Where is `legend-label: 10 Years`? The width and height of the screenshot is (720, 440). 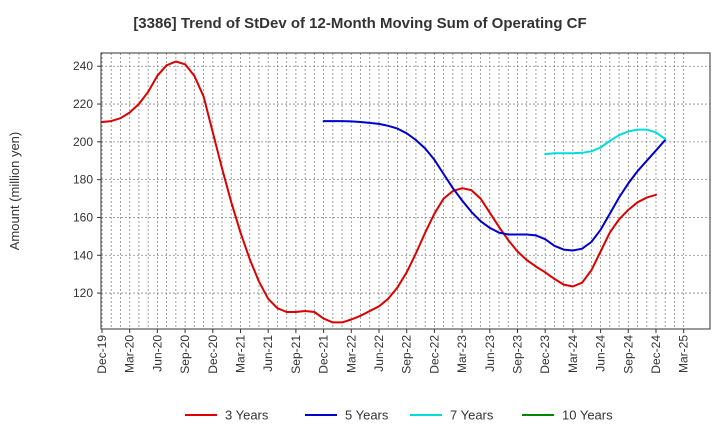 legend-label: 10 Years is located at coordinates (587, 415).